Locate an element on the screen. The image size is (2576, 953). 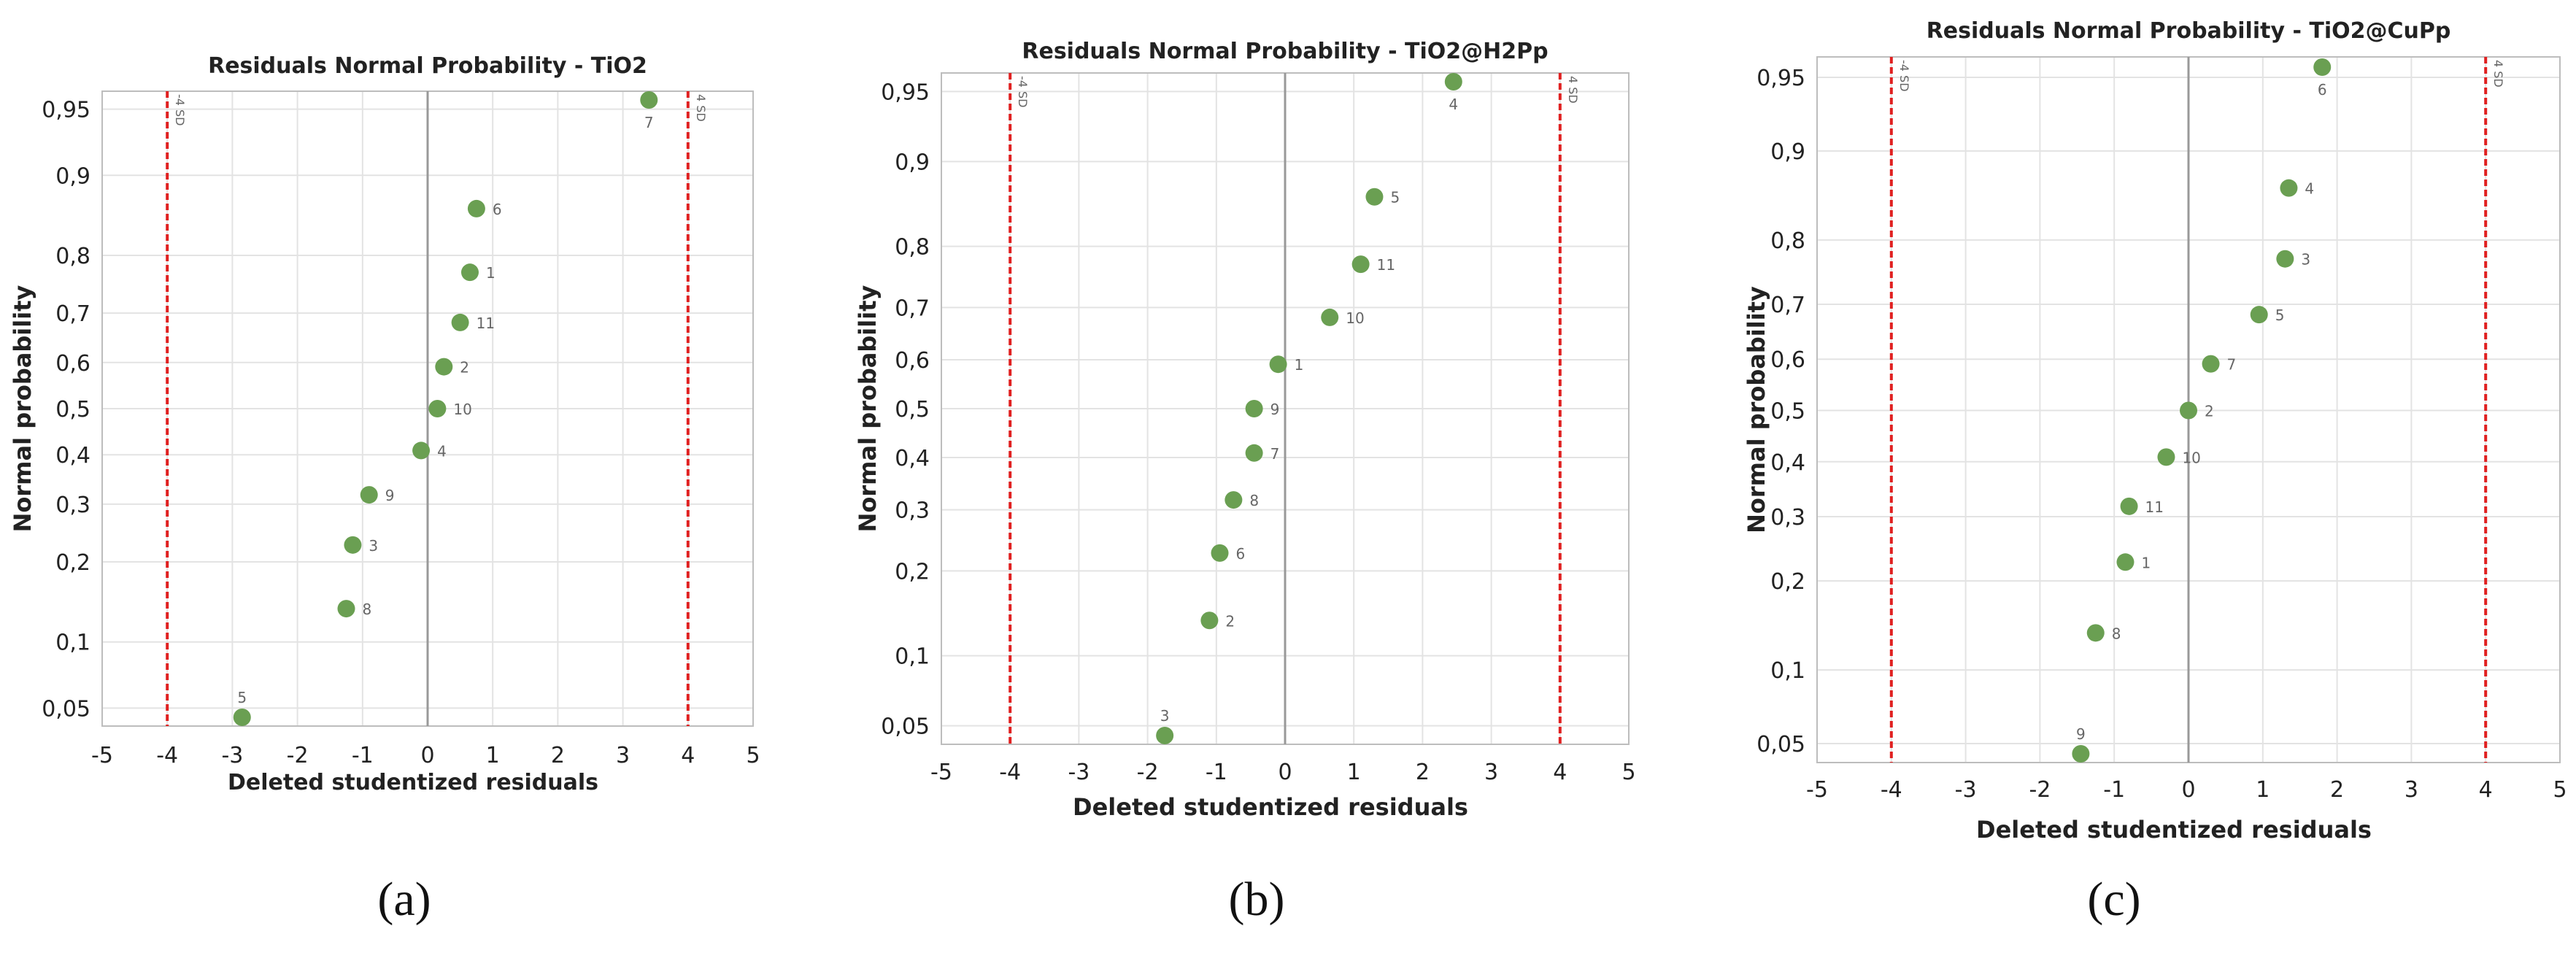
limit-label: 4 SD is located at coordinates (1573, 90).